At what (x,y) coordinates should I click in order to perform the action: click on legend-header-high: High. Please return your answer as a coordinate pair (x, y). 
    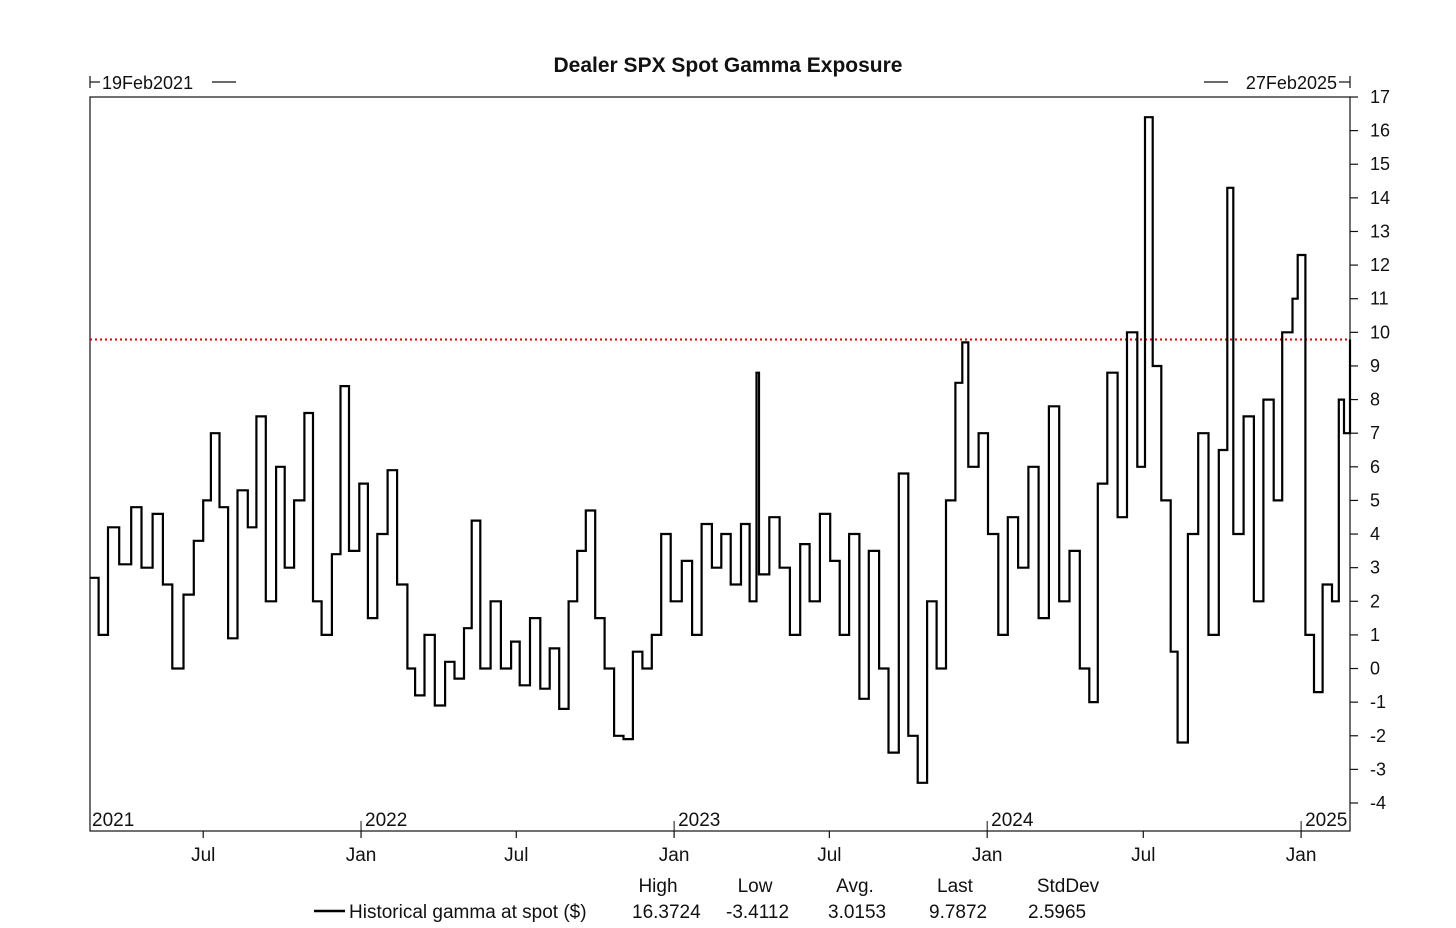
    Looking at the image, I should click on (657, 886).